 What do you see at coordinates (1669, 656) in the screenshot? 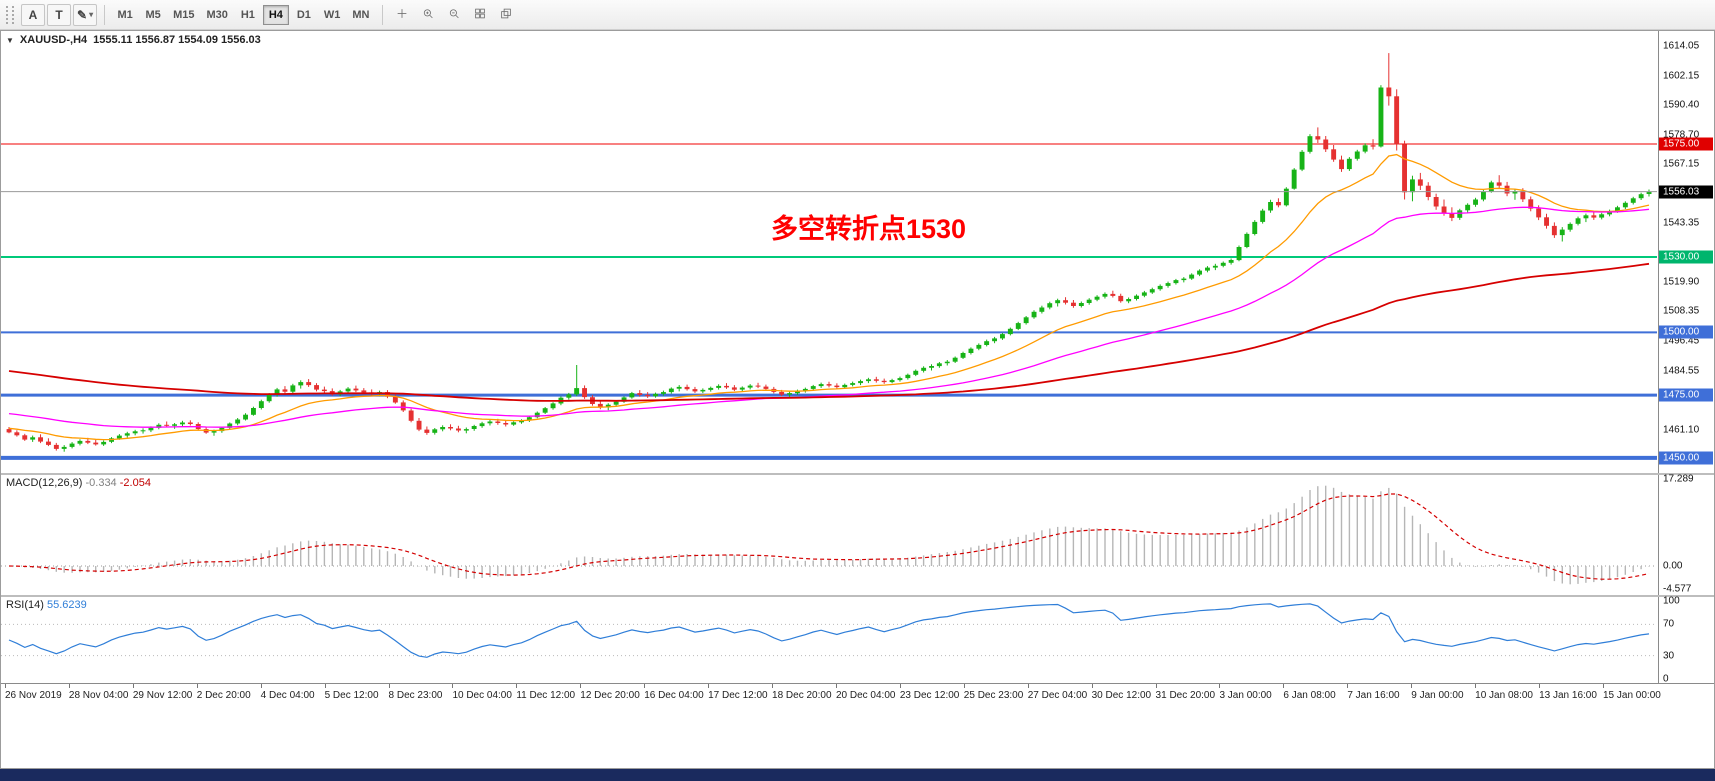
I see `rsi-axis-label: 30` at bounding box center [1669, 656].